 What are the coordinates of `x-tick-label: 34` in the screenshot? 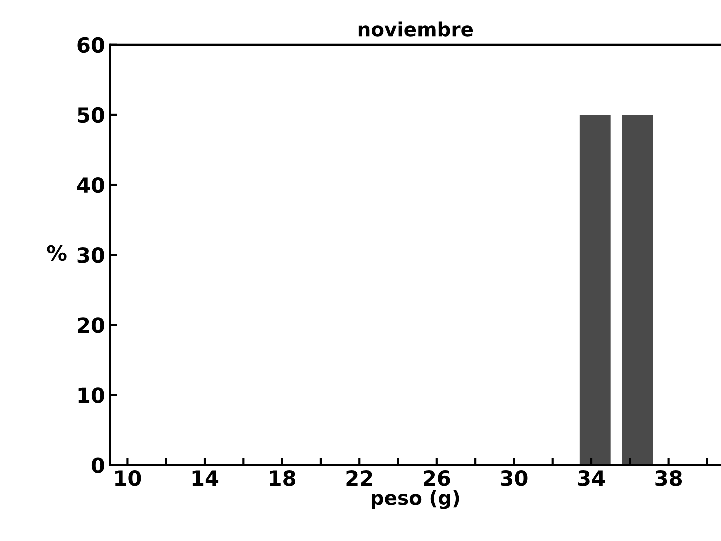 It's located at (592, 478).